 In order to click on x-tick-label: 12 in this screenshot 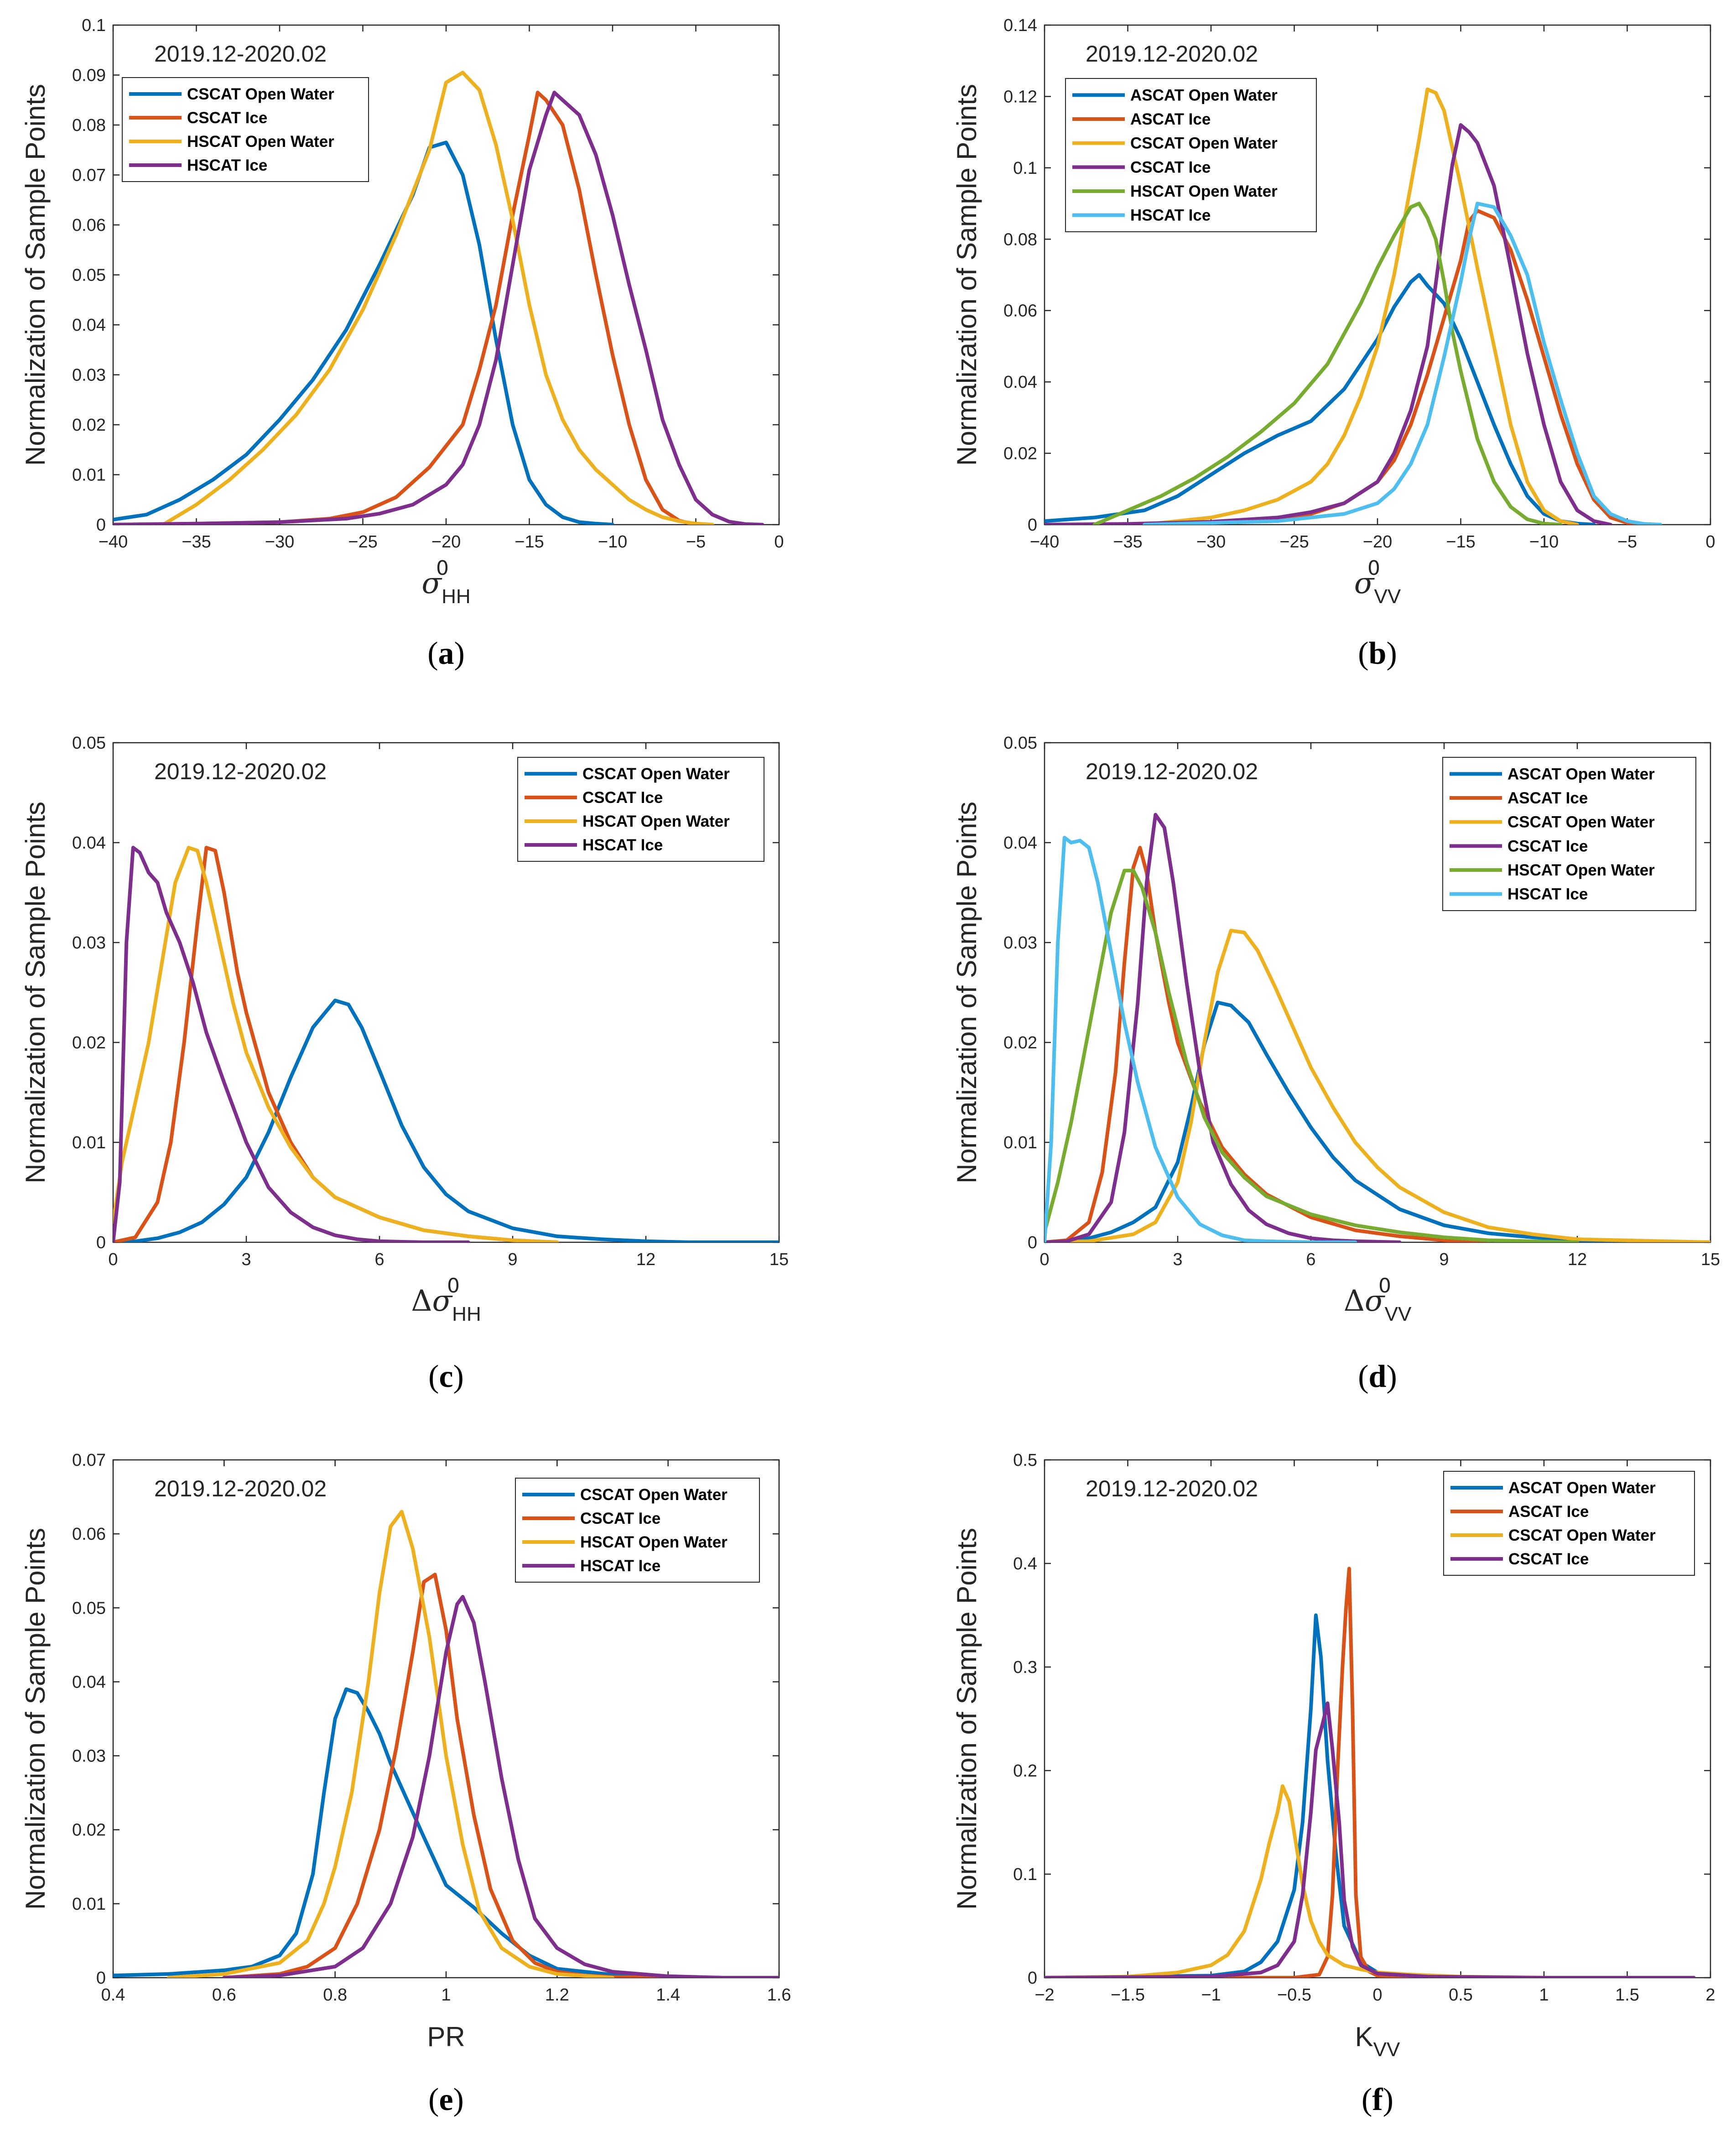, I will do `click(1577, 1259)`.